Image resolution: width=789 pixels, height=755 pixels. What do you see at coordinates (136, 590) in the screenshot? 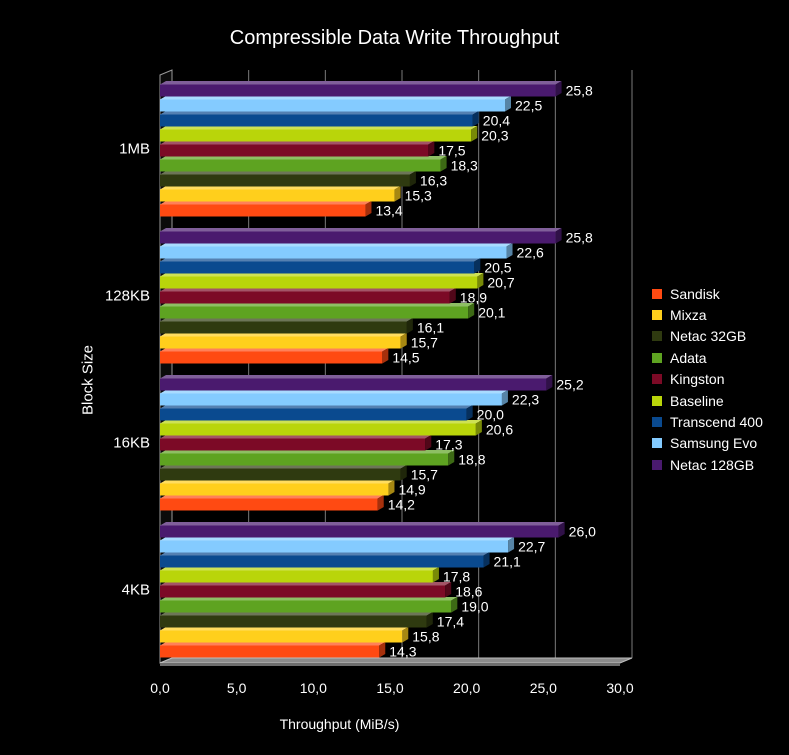
I see `category-label: 4KB` at bounding box center [136, 590].